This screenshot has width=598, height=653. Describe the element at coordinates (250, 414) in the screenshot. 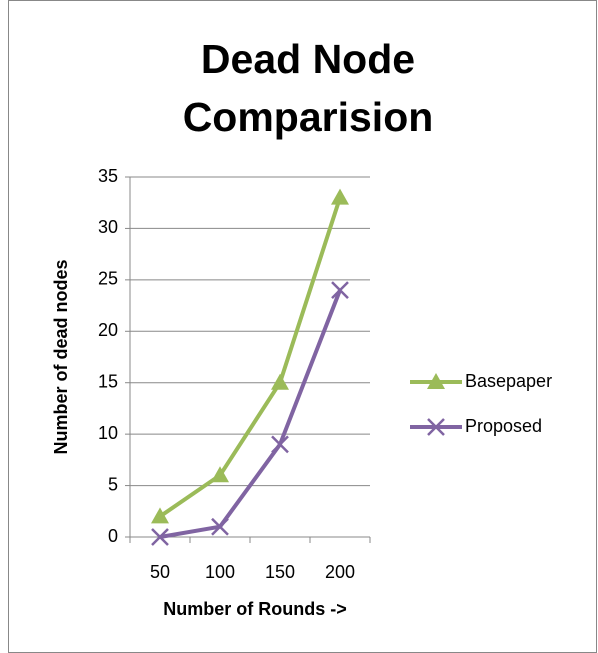

I see `series-line` at that location.